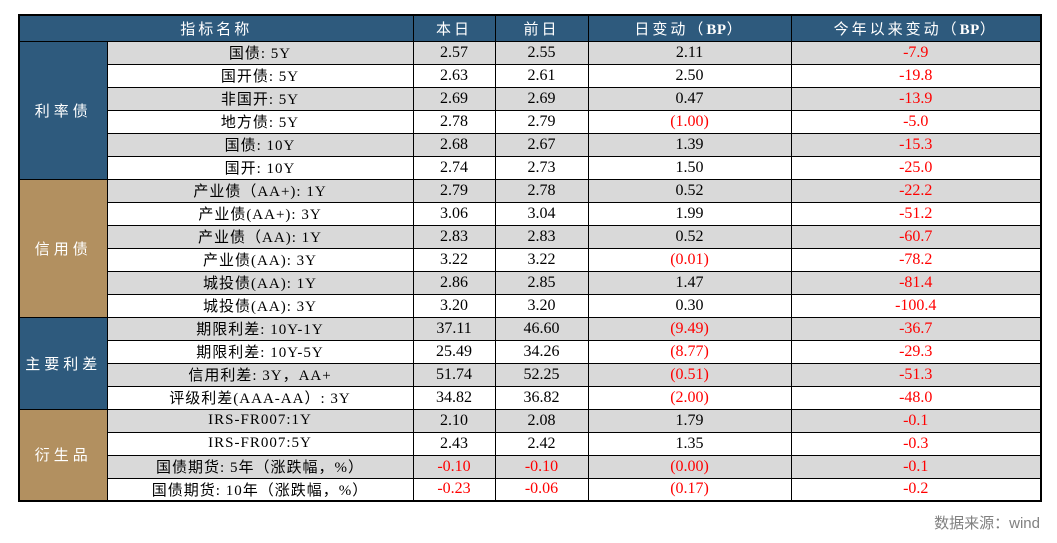 This screenshot has height=543, width=1057. Describe the element at coordinates (916, 121) in the screenshot. I see `ytd-change-cell: -5.0` at that location.